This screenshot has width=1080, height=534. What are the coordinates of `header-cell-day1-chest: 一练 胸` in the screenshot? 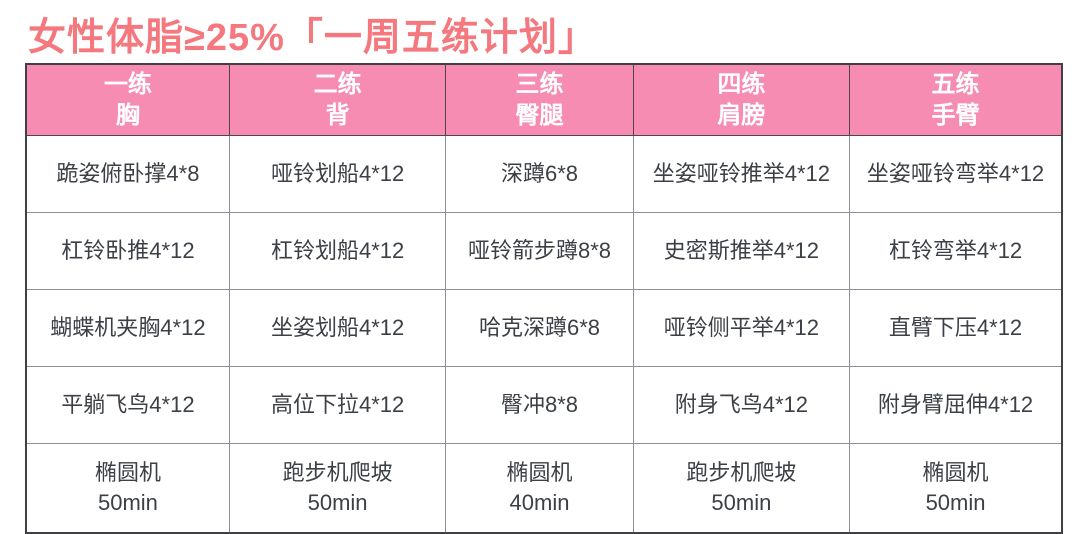 It's located at (127, 99).